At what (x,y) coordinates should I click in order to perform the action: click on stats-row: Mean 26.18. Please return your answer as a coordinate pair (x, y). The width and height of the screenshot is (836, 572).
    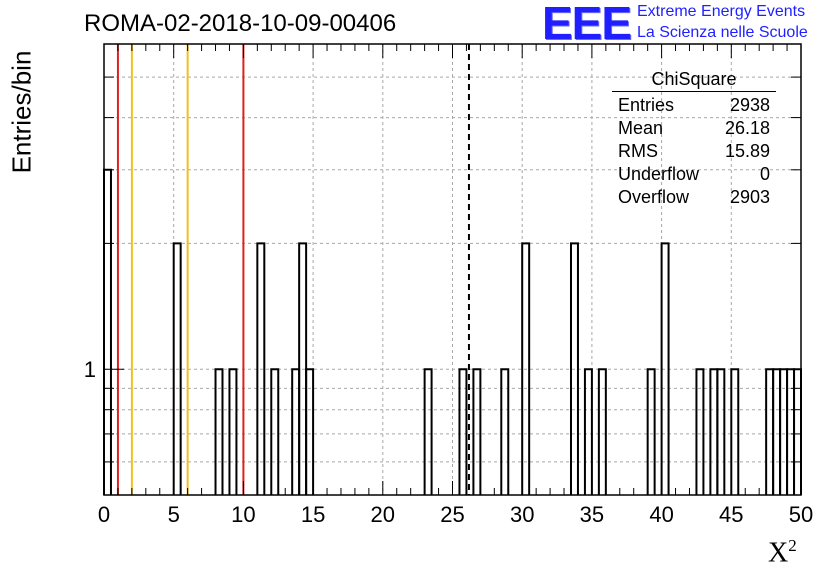
    Looking at the image, I should click on (694, 128).